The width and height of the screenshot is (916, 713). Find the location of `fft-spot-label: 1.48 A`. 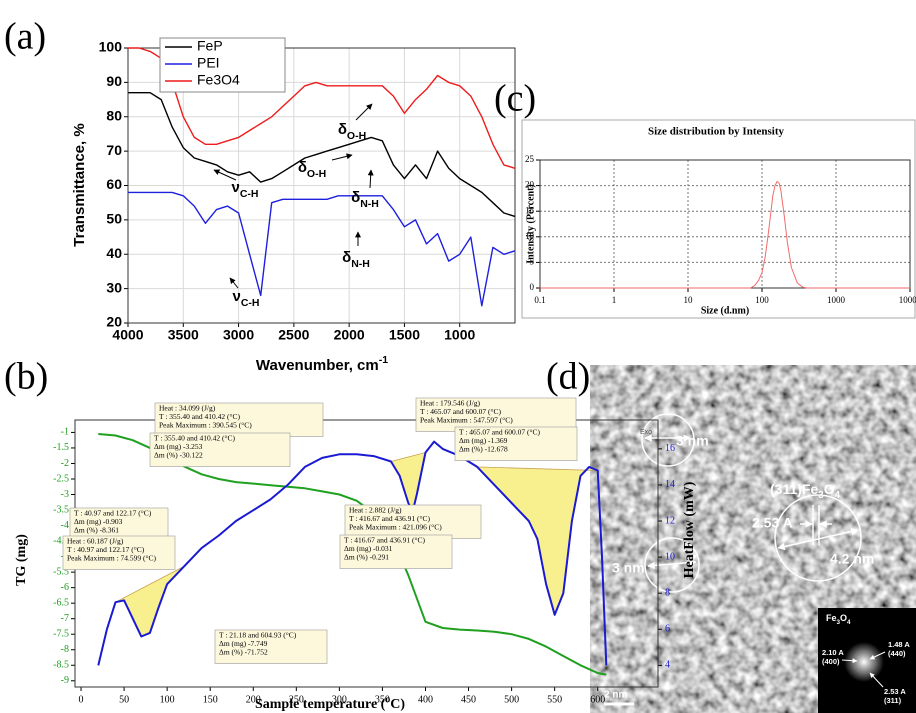

fft-spot-label: 1.48 A is located at coordinates (899, 644).